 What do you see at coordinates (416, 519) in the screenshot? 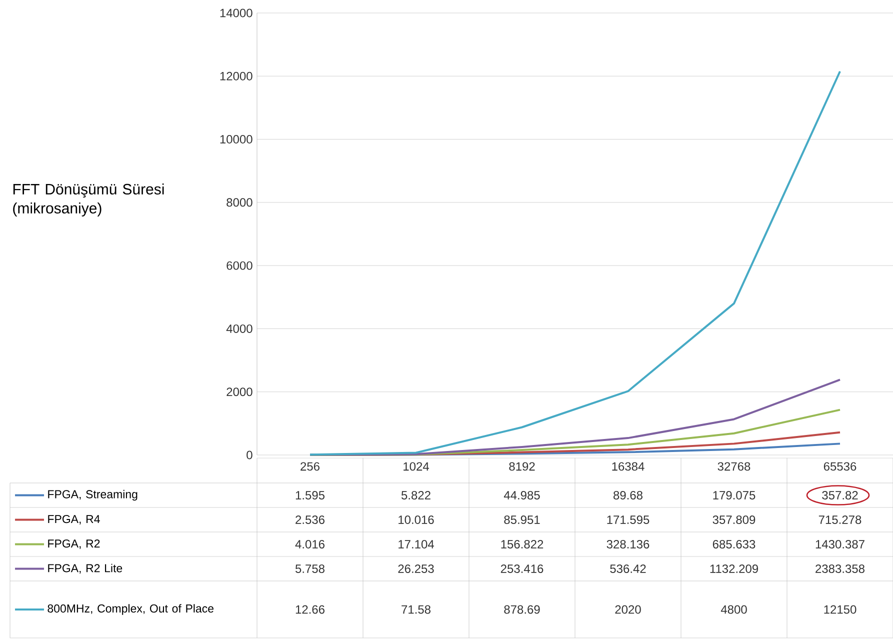
I see `data-label: 10.016` at bounding box center [416, 519].